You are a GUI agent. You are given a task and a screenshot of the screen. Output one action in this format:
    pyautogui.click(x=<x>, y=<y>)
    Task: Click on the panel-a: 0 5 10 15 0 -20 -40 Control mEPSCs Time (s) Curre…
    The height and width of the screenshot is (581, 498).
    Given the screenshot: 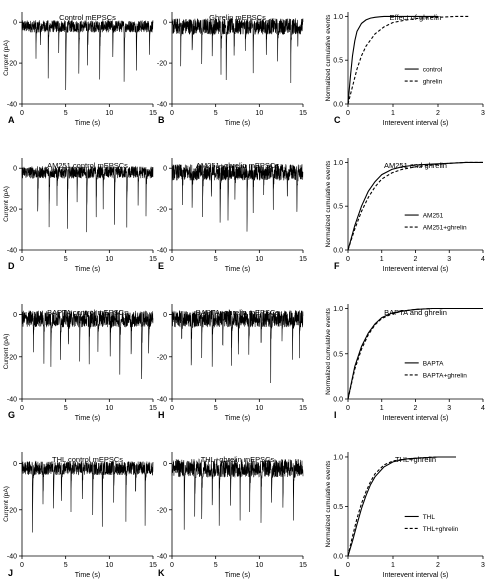 What is the action you would take?
    pyautogui.click(x=80, y=69)
    